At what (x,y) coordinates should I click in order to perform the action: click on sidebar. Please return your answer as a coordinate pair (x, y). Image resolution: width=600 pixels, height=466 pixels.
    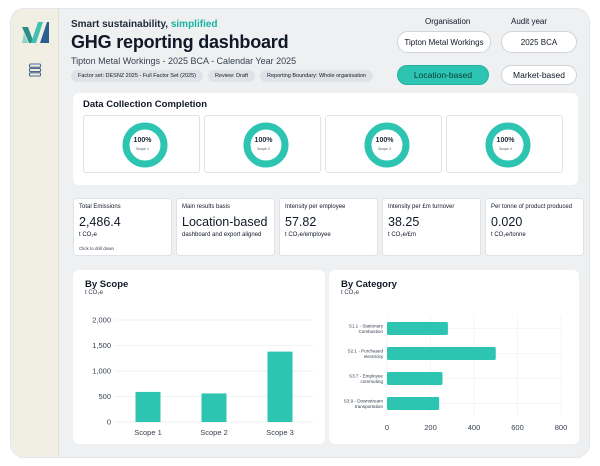
    Looking at the image, I should click on (35, 233).